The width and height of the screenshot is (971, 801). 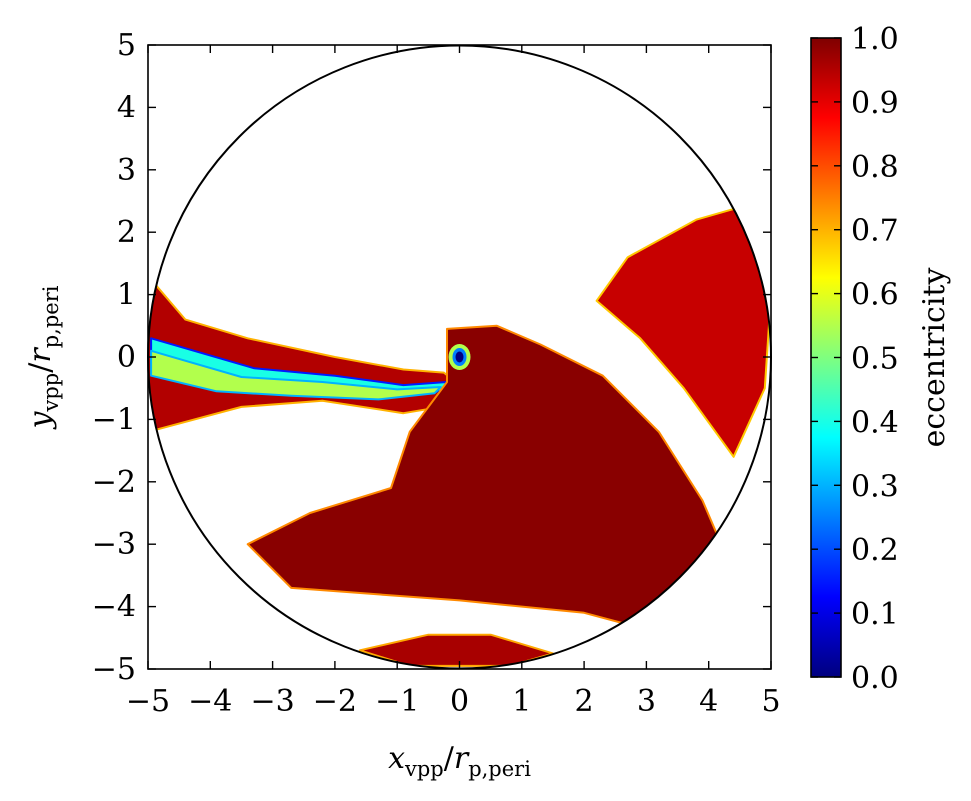 I want to click on y-axis-label-radius: r, so click(x=40, y=355).